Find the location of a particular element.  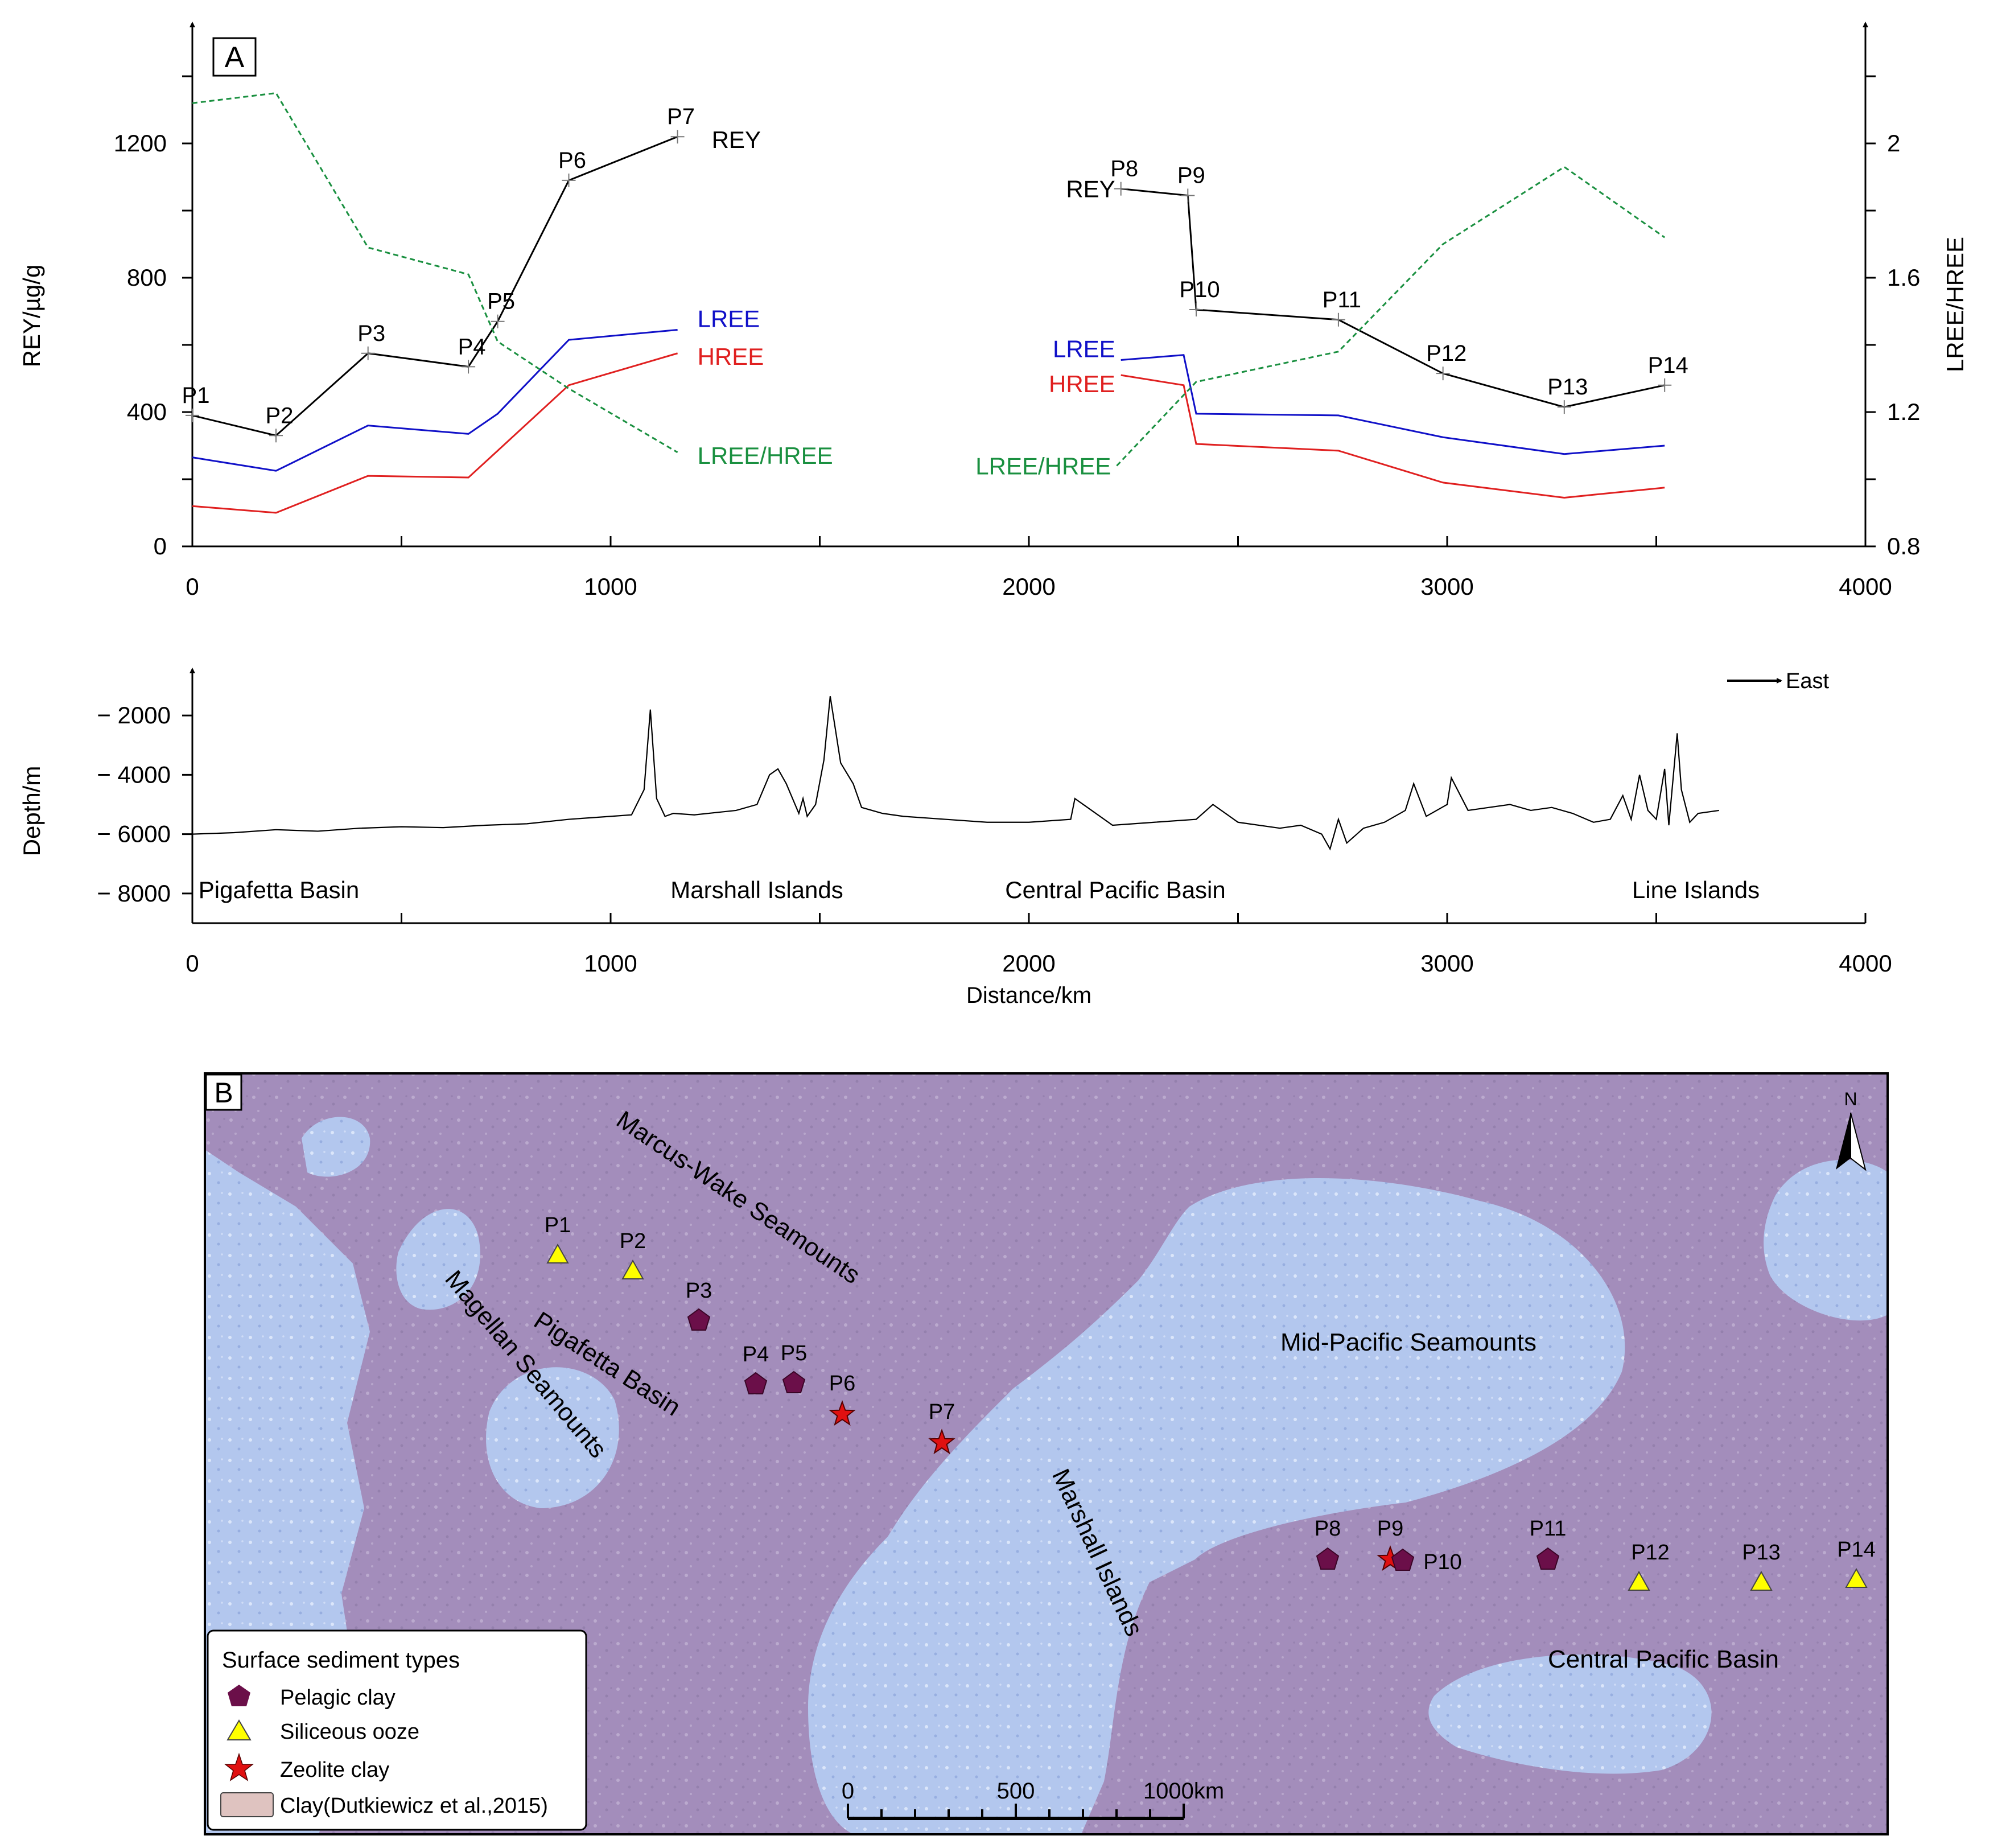

depth-x-tick-label: 4000 is located at coordinates (1865, 963).